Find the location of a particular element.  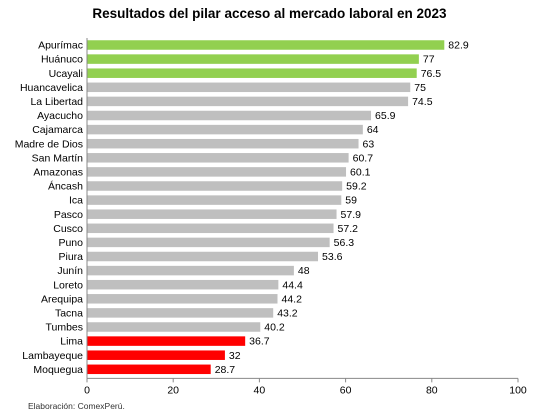

category-label: Junín is located at coordinates (70, 271).